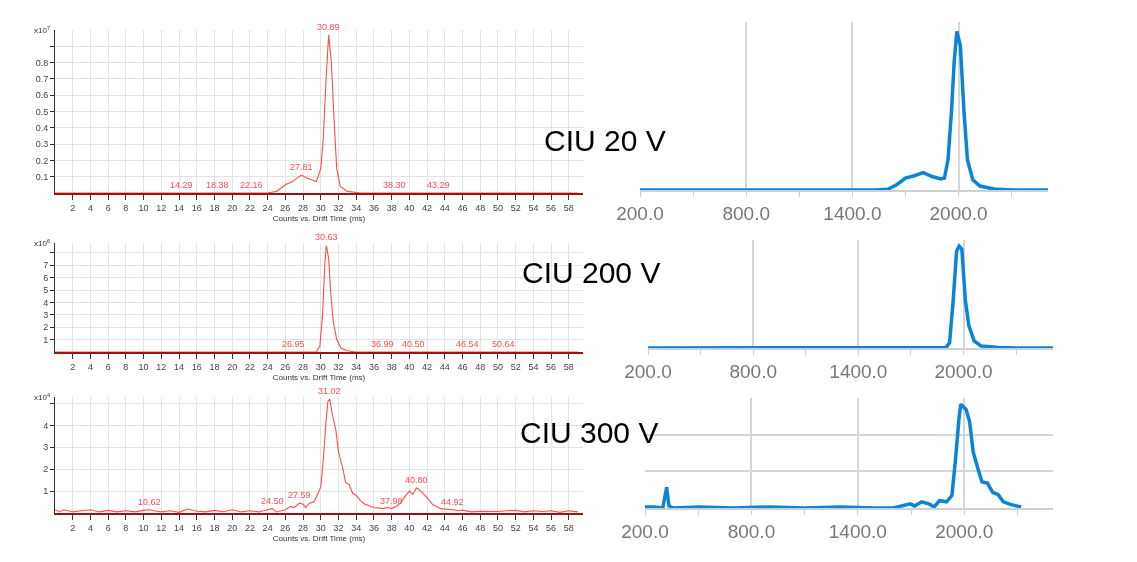  What do you see at coordinates (328, 27) in the screenshot?
I see `annotation: 30.89` at bounding box center [328, 27].